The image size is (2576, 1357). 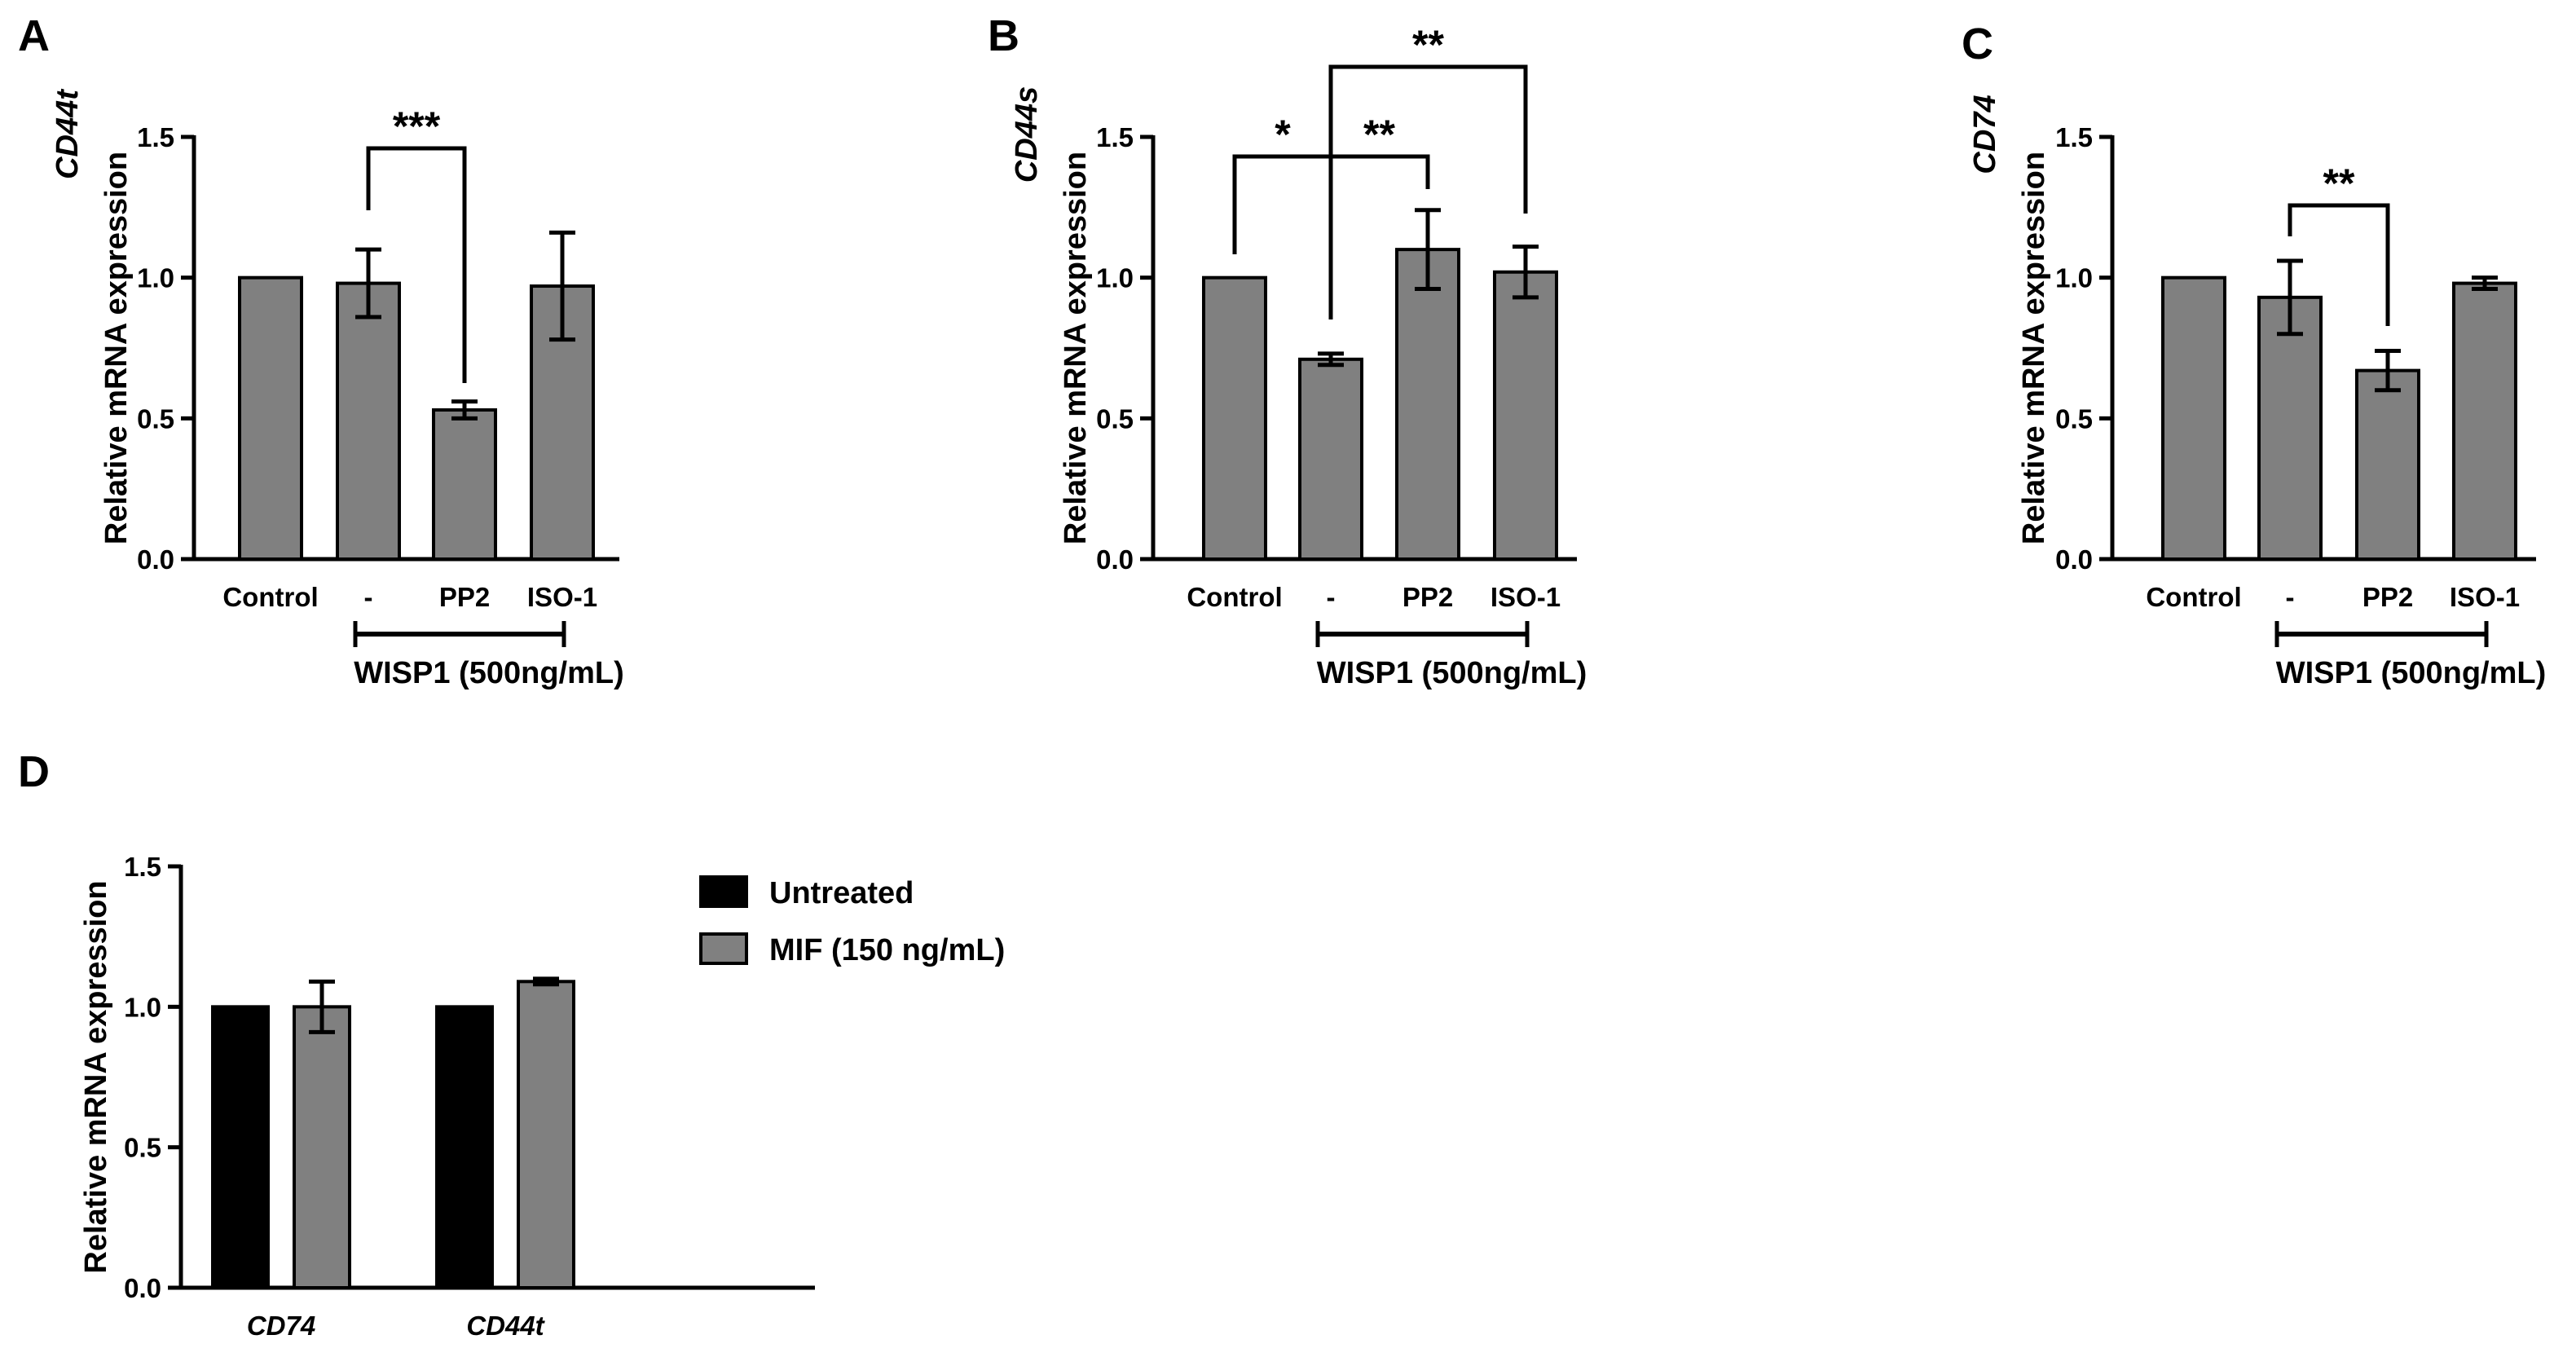 I want to click on panel-letter: A, so click(x=34, y=35).